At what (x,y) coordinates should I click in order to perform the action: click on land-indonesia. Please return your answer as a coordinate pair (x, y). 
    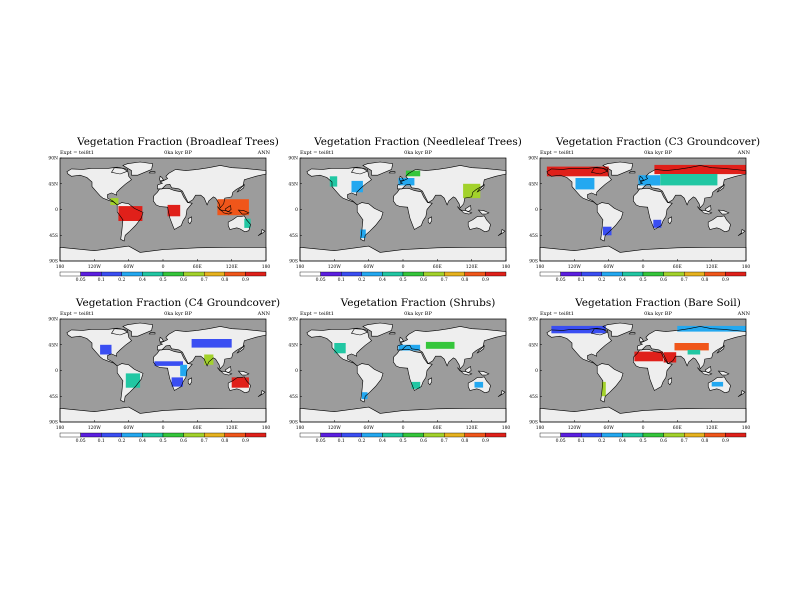
    Looking at the image, I should click on (464, 210).